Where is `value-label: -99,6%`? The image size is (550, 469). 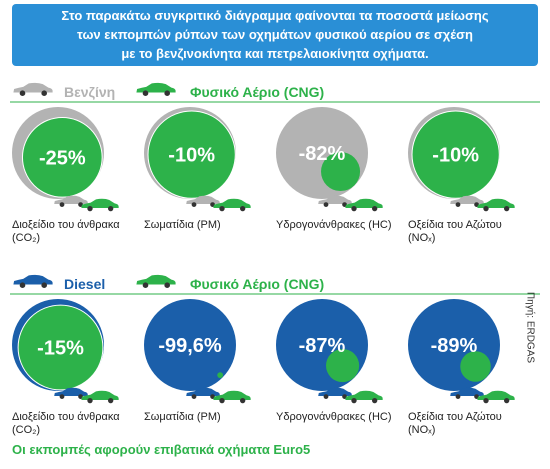 value-label: -99,6% is located at coordinates (190, 346).